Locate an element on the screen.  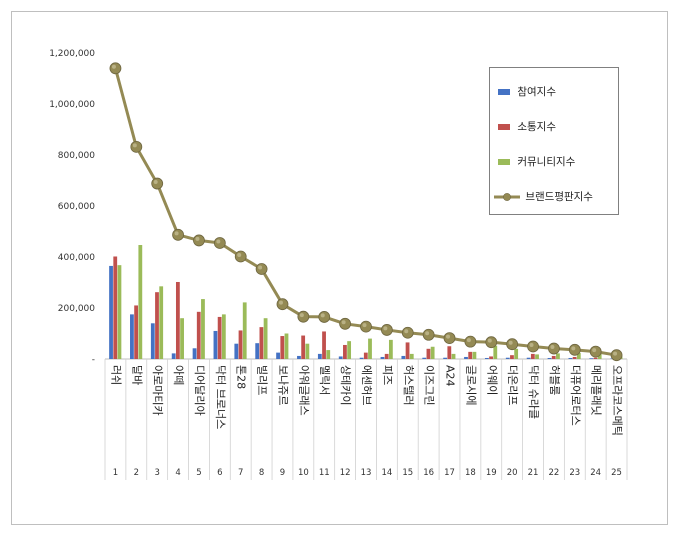
rank-label: 6 is located at coordinates (219, 473).